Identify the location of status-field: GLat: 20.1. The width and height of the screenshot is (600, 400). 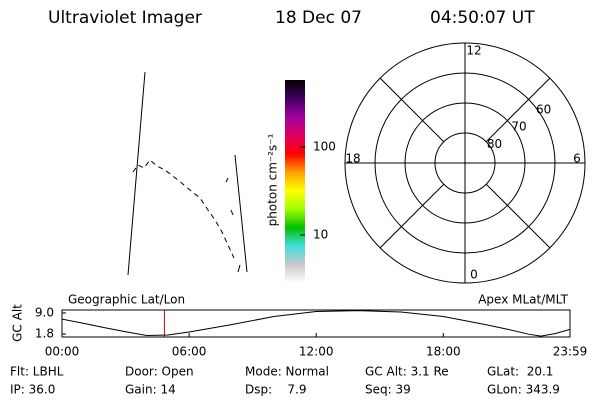
(520, 372).